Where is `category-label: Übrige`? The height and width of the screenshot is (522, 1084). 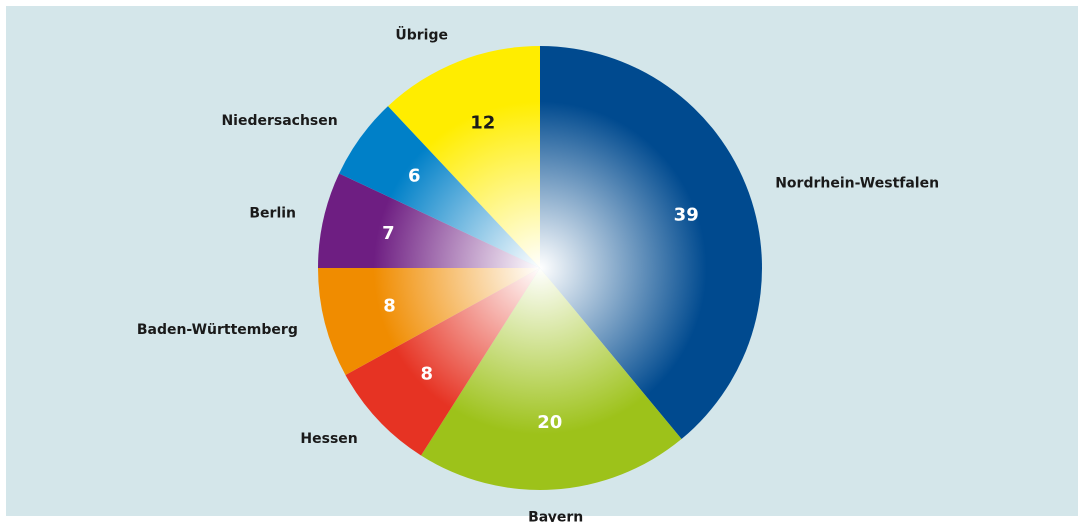 category-label: Übrige is located at coordinates (421, 35).